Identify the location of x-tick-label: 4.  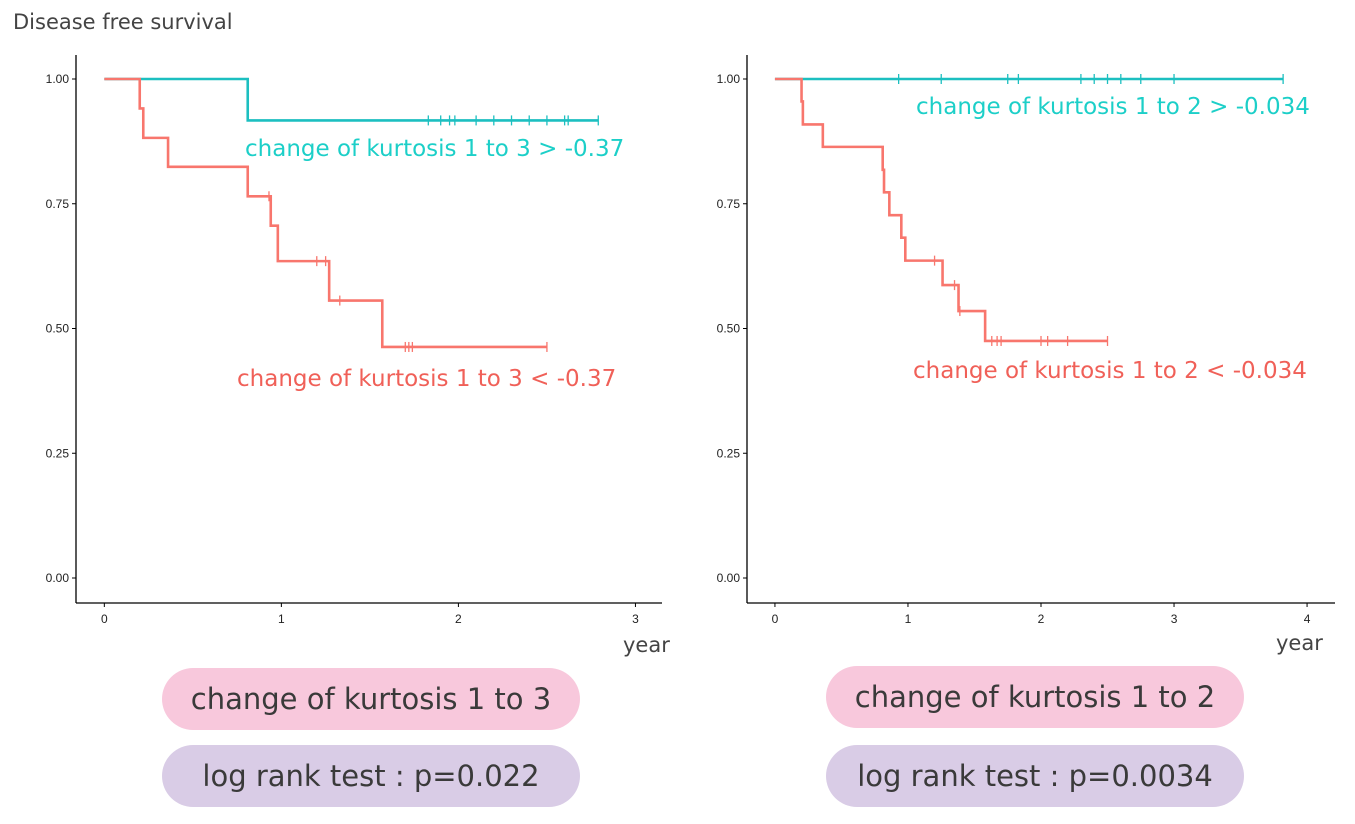
(1307, 619).